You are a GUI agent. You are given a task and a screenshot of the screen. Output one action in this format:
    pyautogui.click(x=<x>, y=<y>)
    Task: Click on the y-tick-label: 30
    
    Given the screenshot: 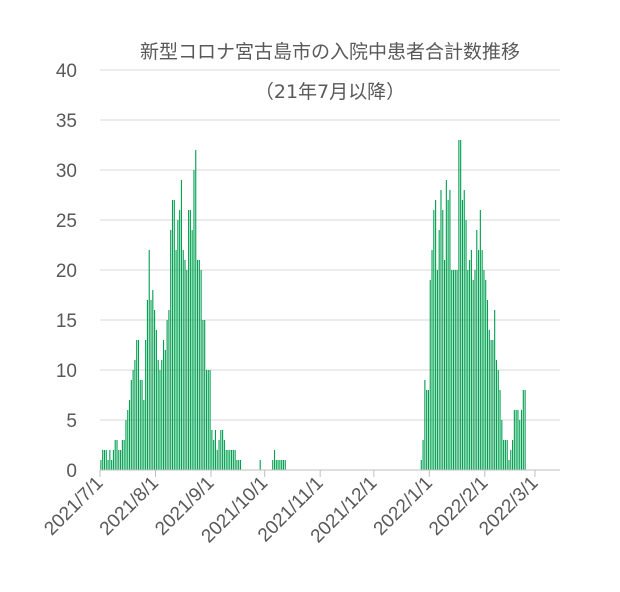 What is the action you would take?
    pyautogui.click(x=66, y=171)
    